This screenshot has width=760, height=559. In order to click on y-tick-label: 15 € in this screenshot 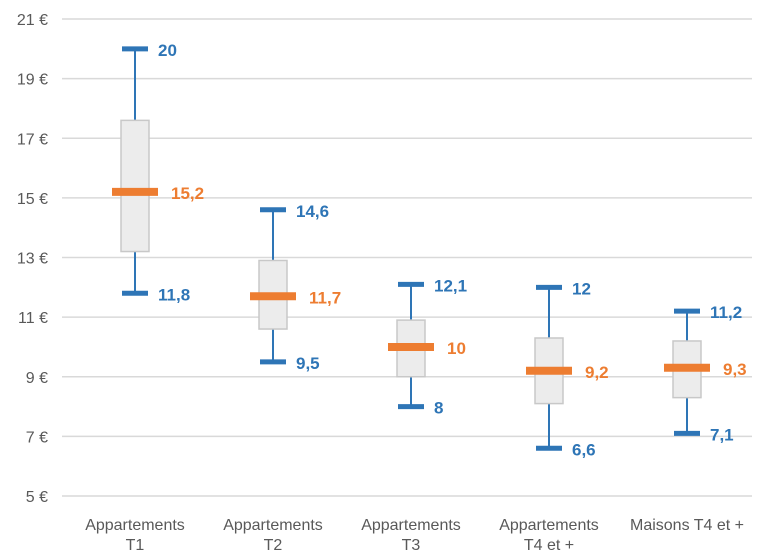, I will do `click(32, 199)`.